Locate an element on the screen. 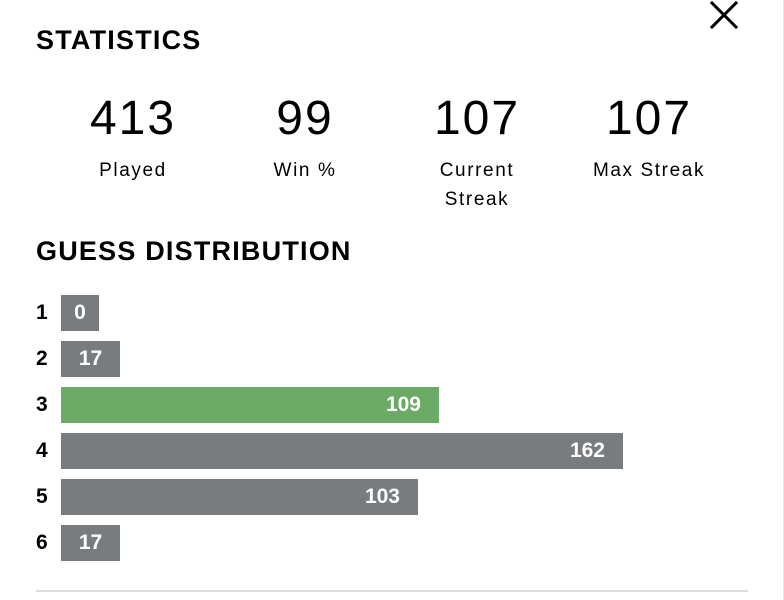  guess-number: 5 is located at coordinates (42, 496).